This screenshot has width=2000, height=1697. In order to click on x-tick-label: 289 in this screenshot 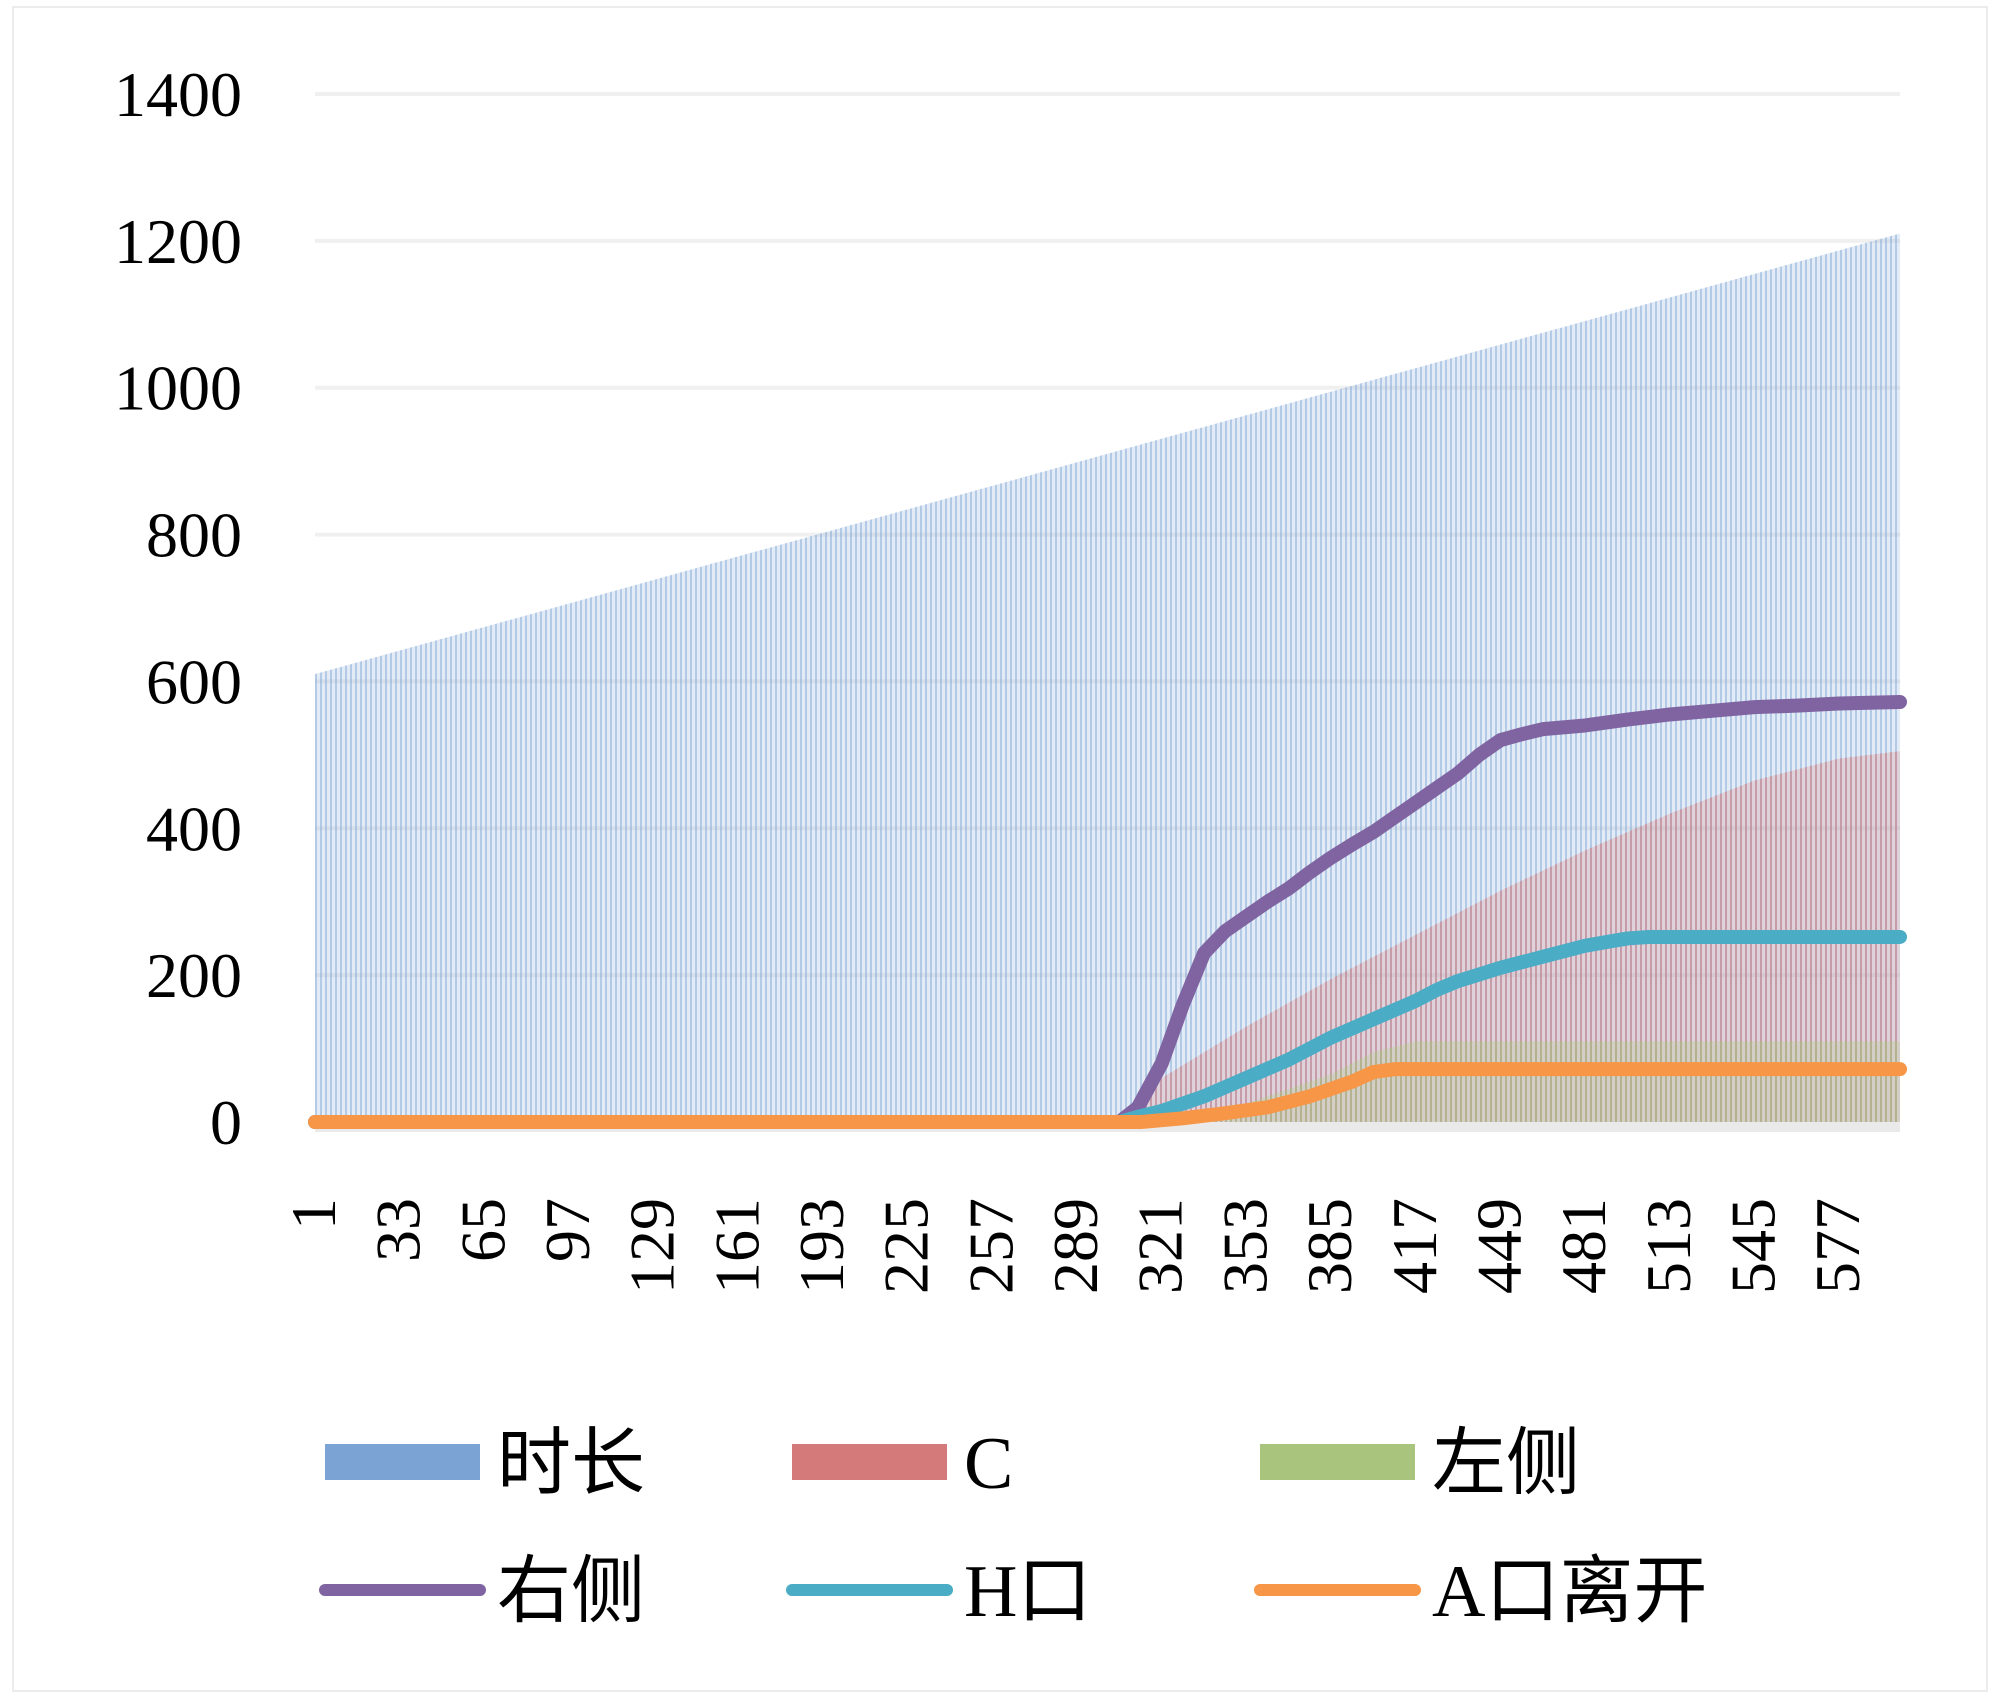, I will do `click(1075, 1246)`.